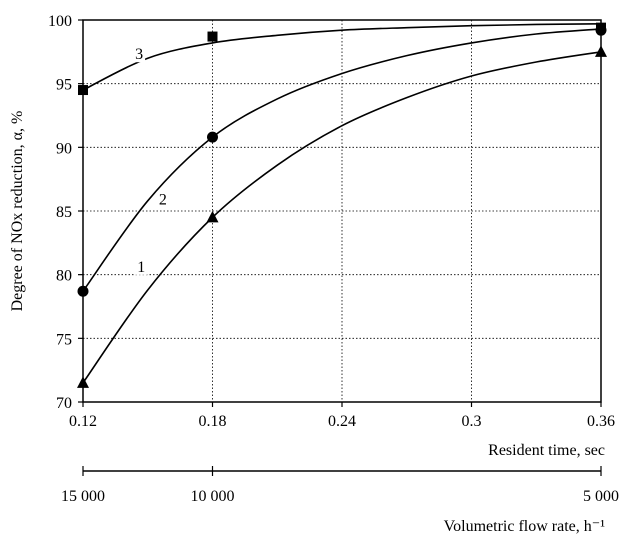  I want to click on y-tick-label: 100, so click(60, 21).